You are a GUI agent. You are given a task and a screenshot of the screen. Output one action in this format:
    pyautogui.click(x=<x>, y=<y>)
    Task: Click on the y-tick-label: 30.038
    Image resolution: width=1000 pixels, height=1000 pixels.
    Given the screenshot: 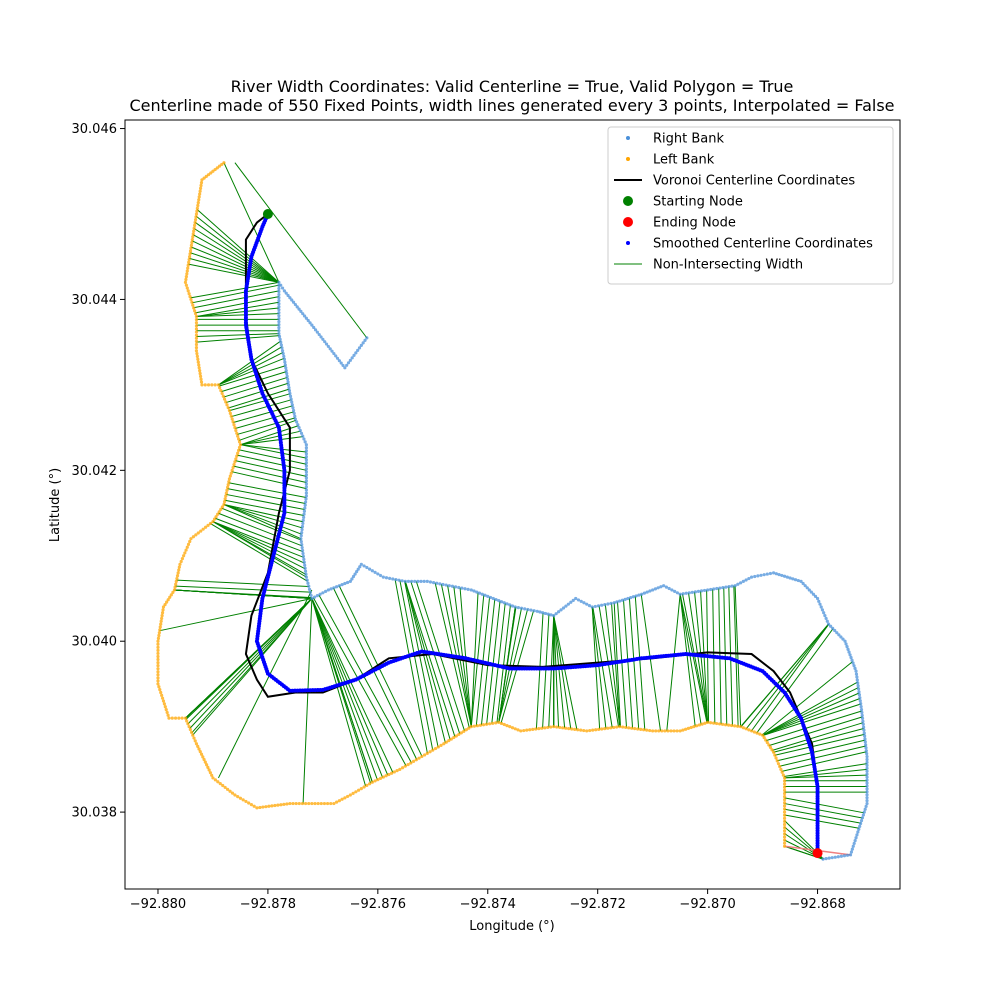 What is the action you would take?
    pyautogui.click(x=95, y=813)
    